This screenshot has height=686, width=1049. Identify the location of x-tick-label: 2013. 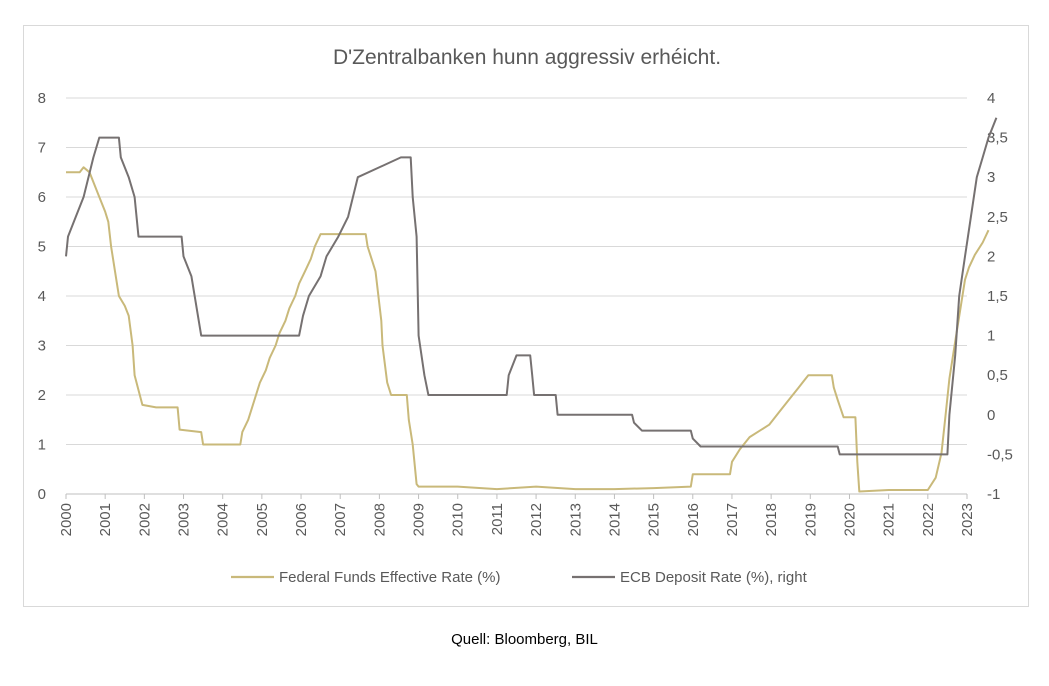
(575, 519).